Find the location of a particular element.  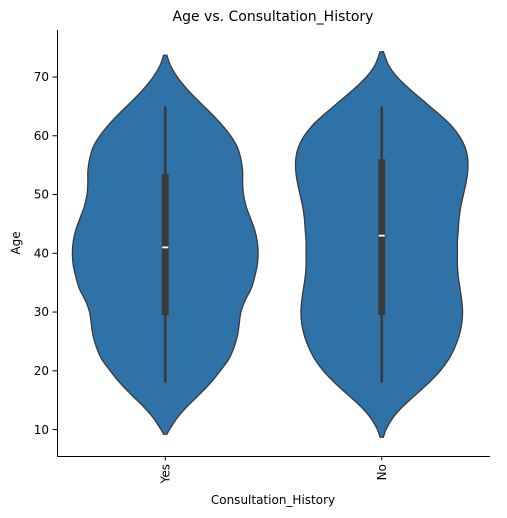

x-axis-title: Consultation_History is located at coordinates (273, 500).